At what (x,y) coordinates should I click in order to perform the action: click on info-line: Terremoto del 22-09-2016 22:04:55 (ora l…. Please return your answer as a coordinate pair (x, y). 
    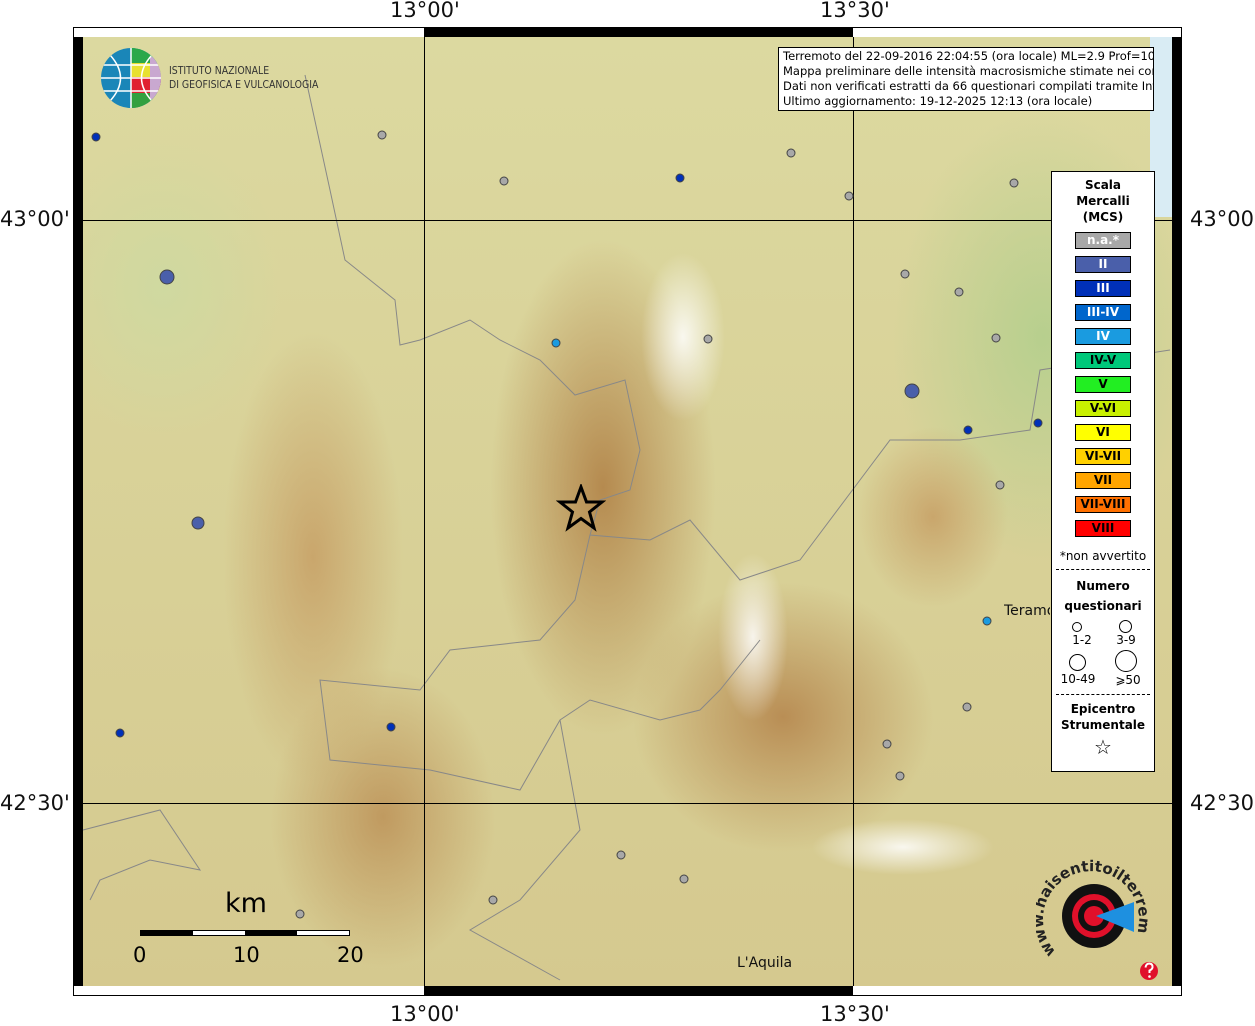
    Looking at the image, I should click on (968, 56).